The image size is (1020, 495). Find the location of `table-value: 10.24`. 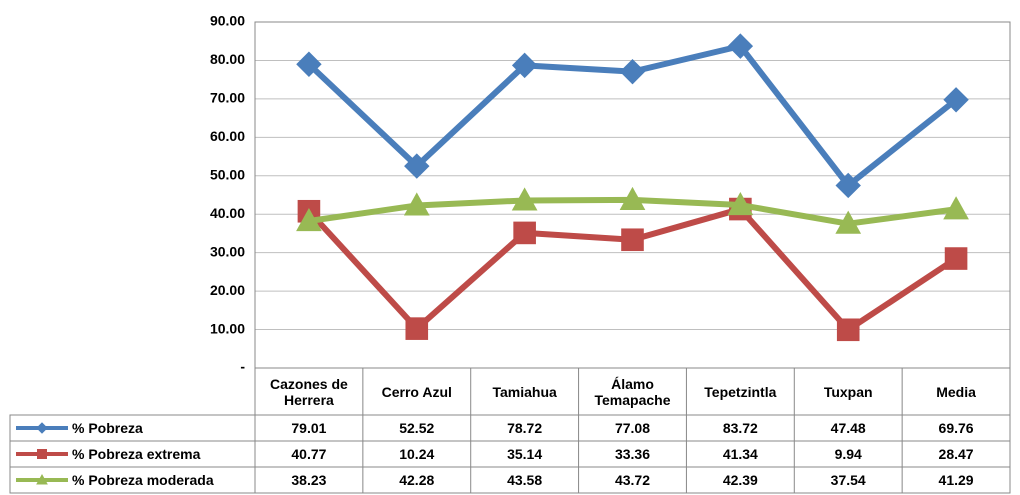

table-value: 10.24 is located at coordinates (417, 454).